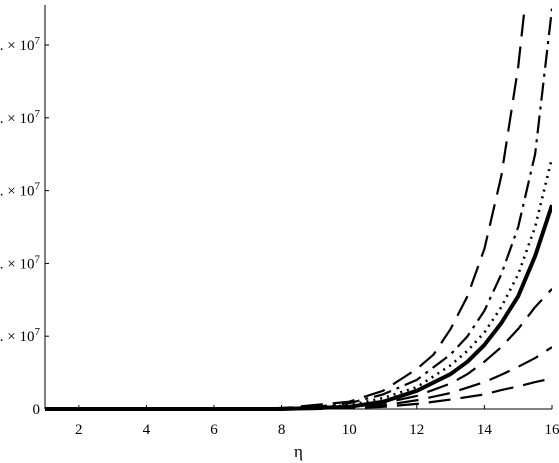 This screenshot has width=559, height=463. What do you see at coordinates (349, 430) in the screenshot?
I see `x-tick-label: 10` at bounding box center [349, 430].